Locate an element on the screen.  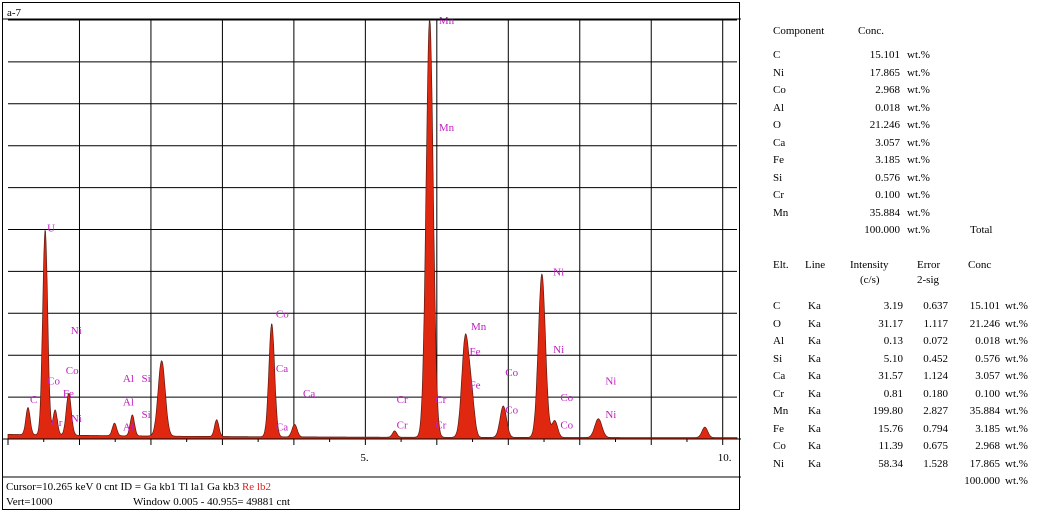
detail-error: 0.637 is located at coordinates (935, 306).